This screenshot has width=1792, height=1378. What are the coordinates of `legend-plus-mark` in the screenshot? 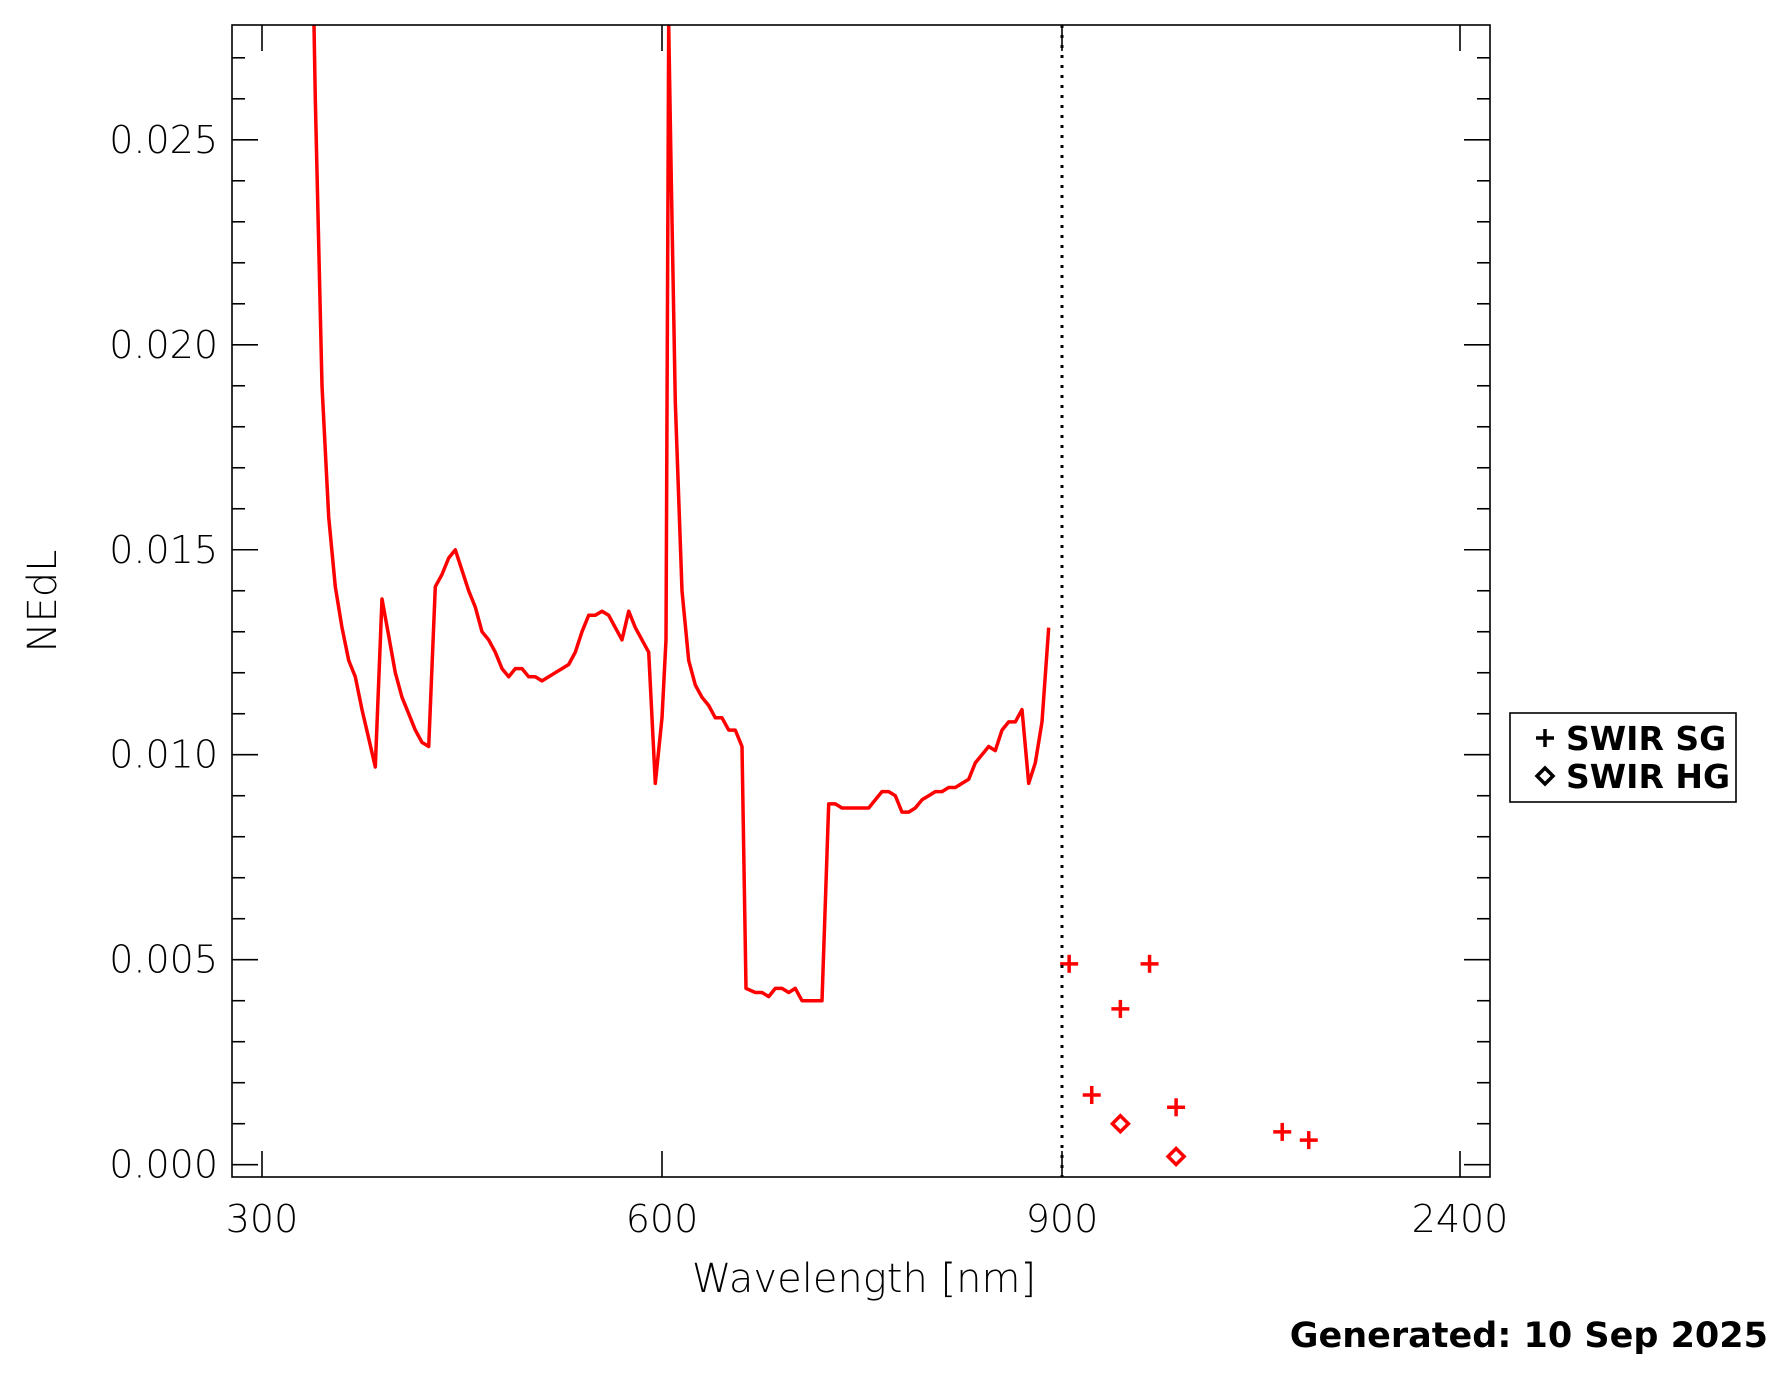 It's located at (1545, 738).